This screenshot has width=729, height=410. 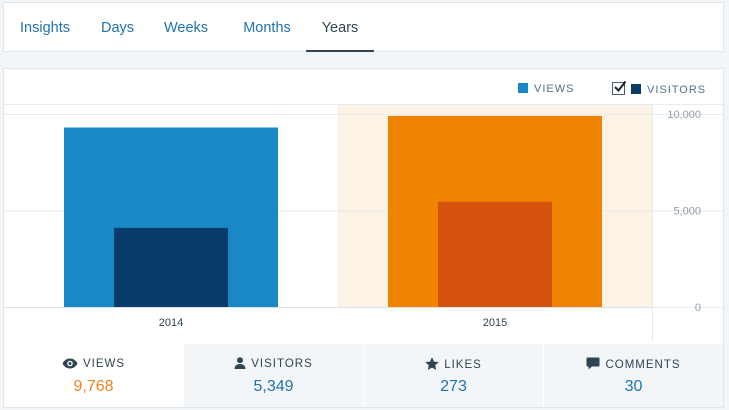 What do you see at coordinates (463, 365) in the screenshot?
I see `stat-likes-label: LIKES` at bounding box center [463, 365].